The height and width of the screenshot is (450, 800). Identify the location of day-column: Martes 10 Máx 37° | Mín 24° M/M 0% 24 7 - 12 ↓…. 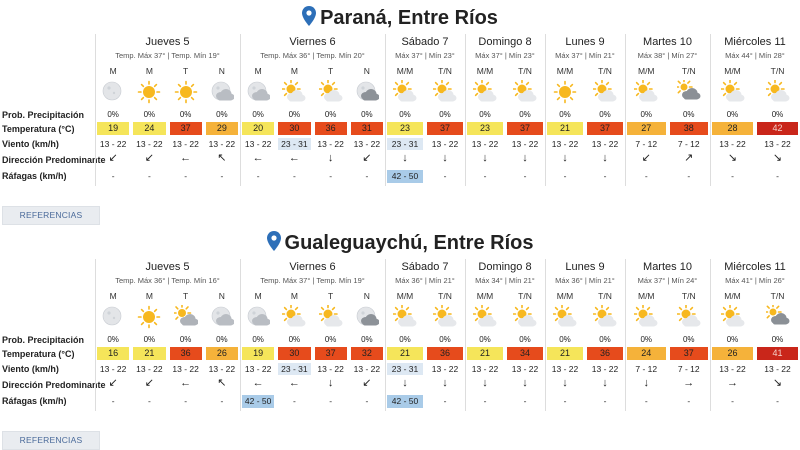
(667, 318).